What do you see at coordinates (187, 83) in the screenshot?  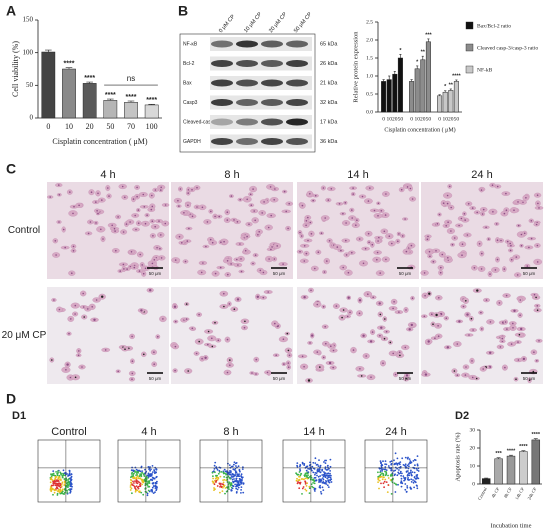 I see `blot-row-label: Bax` at bounding box center [187, 83].